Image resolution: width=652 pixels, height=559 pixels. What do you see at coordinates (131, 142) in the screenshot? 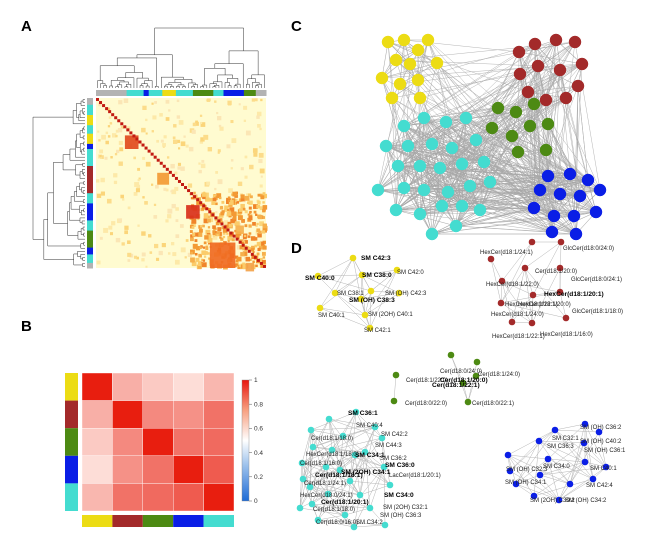
I see `heatmap-cluster-block` at bounding box center [131, 142].